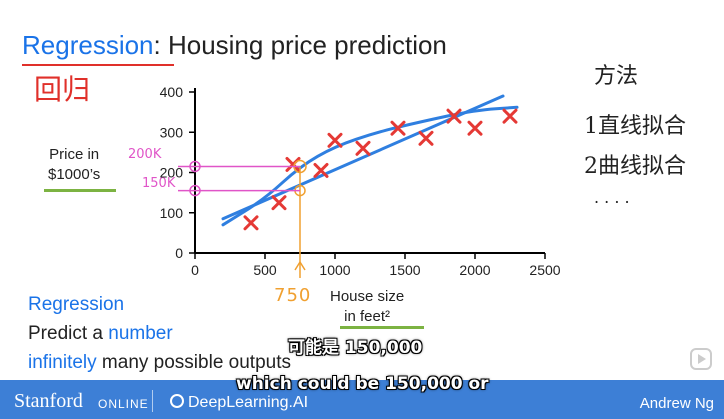 The width and height of the screenshot is (724, 419). What do you see at coordinates (635, 126) in the screenshot?
I see `handwritten-method-line1: 1直线拟合` at bounding box center [635, 126].